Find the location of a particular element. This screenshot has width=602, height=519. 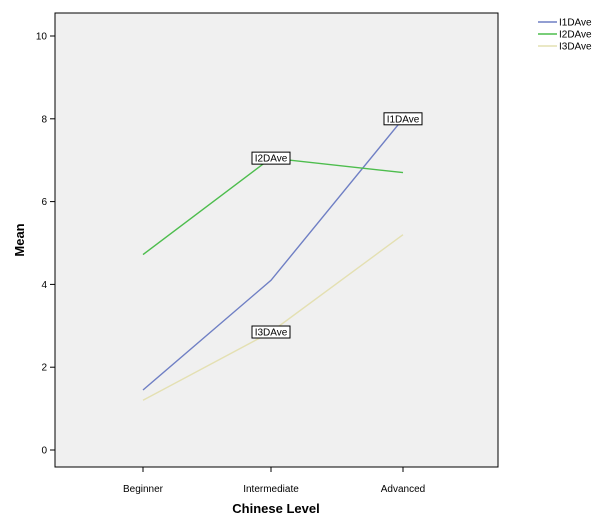

label-text: I1DAve is located at coordinates (403, 119).